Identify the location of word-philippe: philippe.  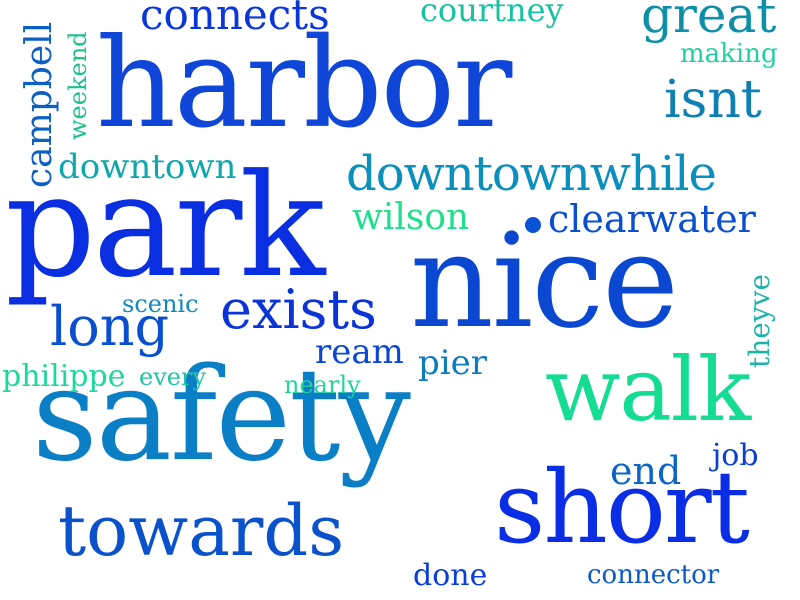
(64, 376).